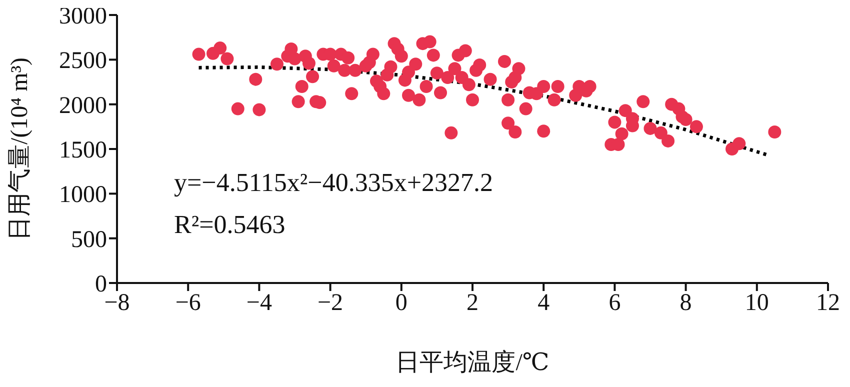  Describe the element at coordinates (686, 303) in the screenshot. I see `x-tick-label: 8` at that location.